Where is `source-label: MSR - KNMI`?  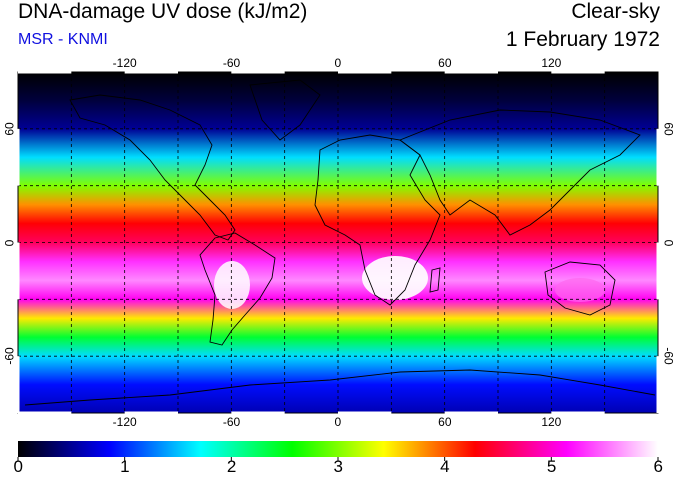 source-label: MSR - KNMI is located at coordinates (63, 39).